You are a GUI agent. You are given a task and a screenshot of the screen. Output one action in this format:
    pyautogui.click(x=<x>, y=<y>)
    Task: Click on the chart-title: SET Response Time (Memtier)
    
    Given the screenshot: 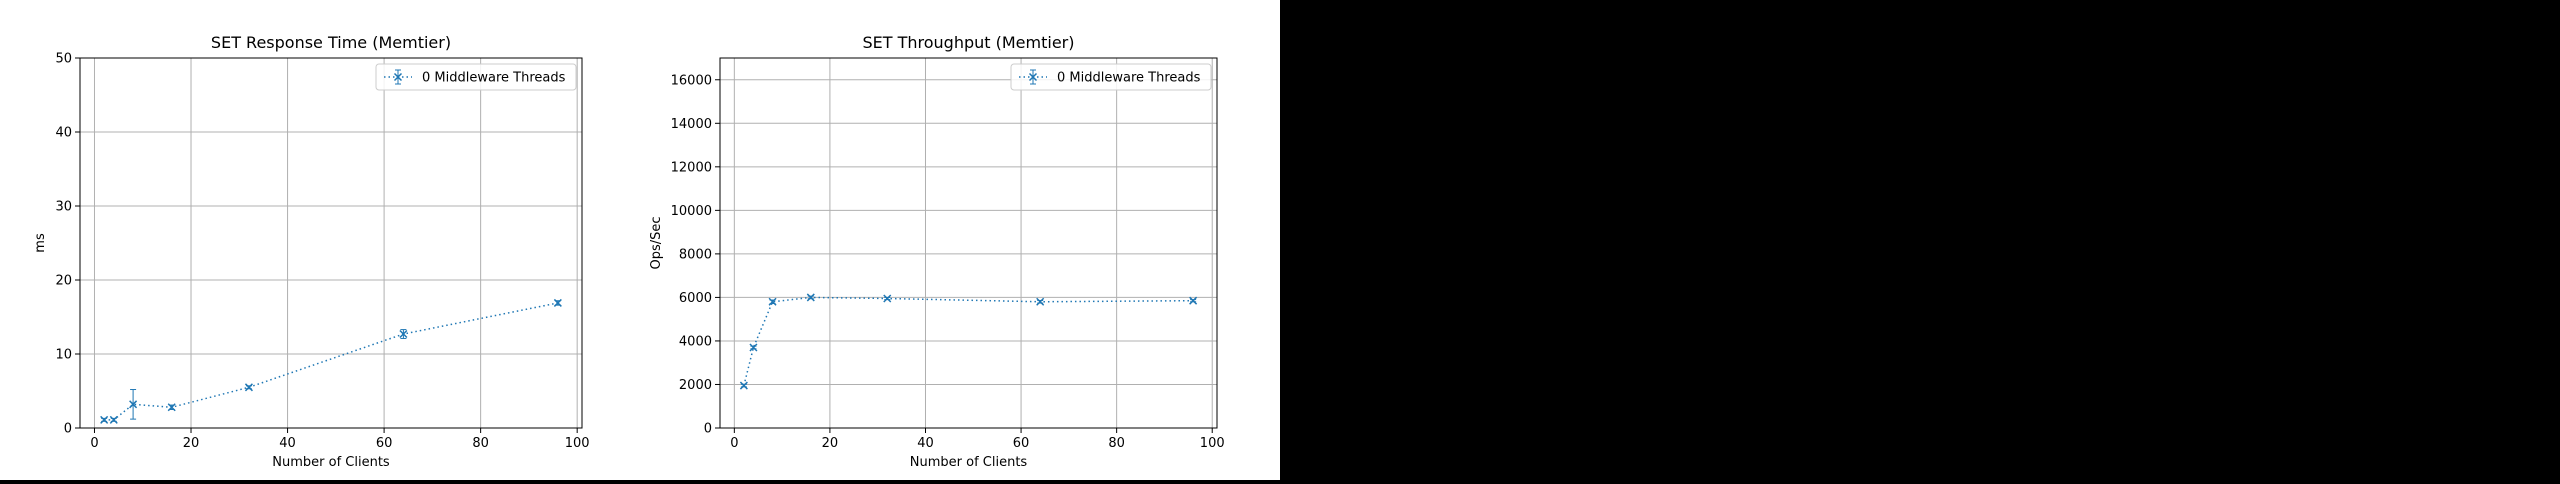 What is the action you would take?
    pyautogui.click(x=331, y=42)
    